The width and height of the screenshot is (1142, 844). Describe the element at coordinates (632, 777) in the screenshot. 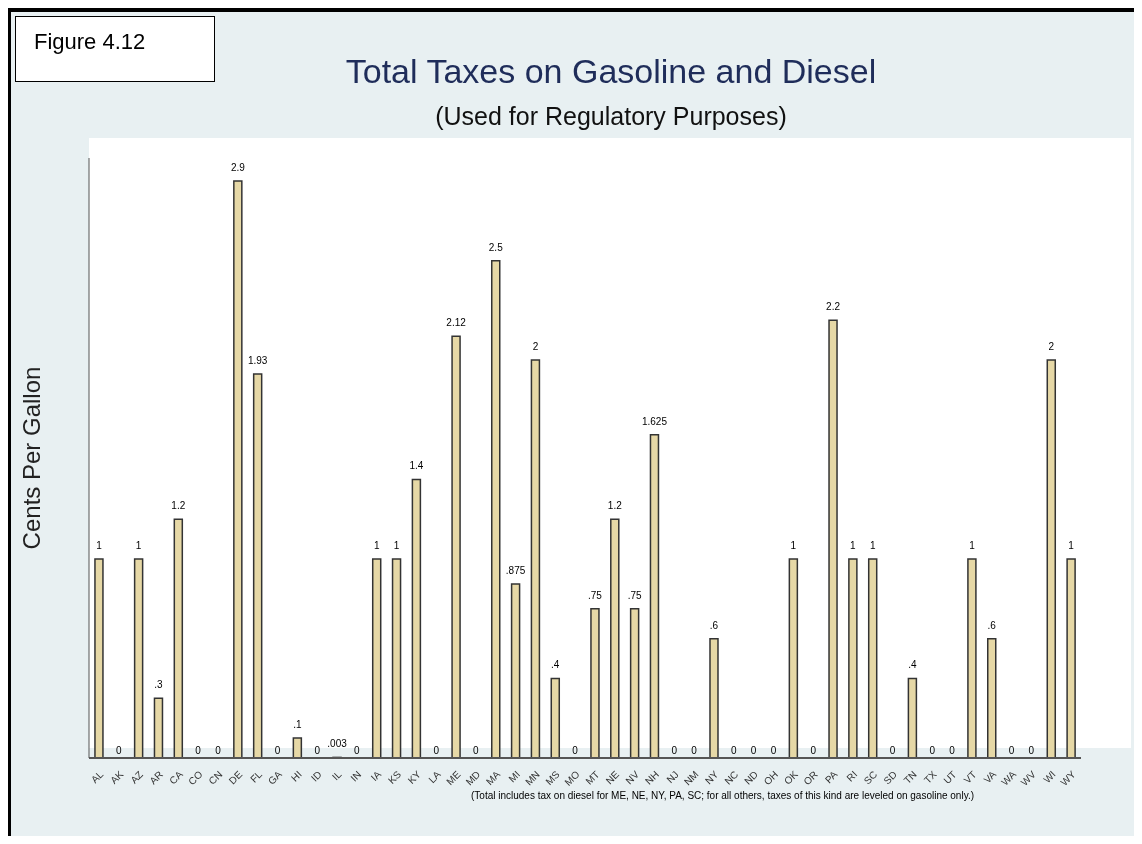

I see `x-tick-label: NV` at that location.